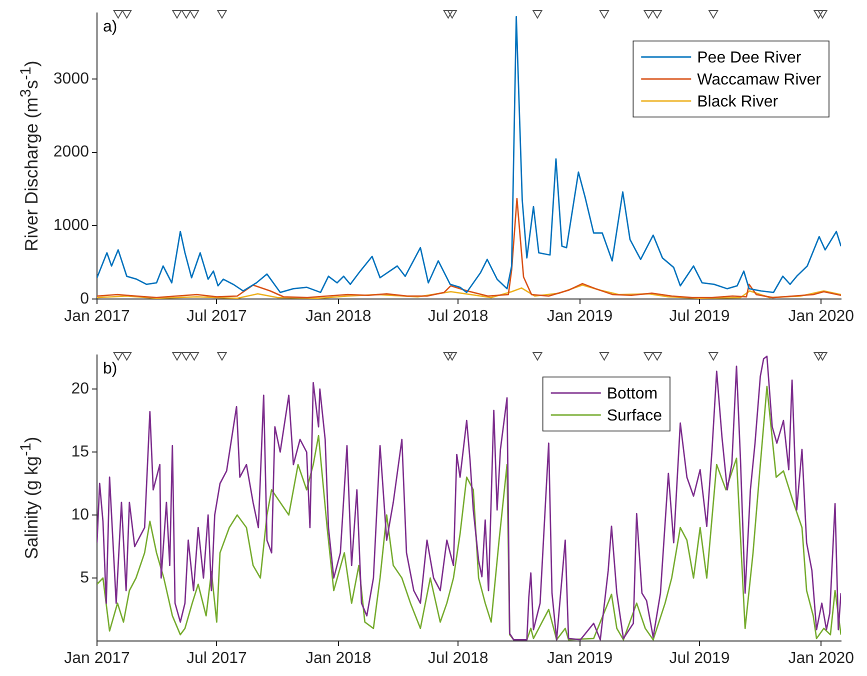 This screenshot has width=867, height=676. What do you see at coordinates (80, 389) in the screenshot?
I see `y-tick-label: 20` at bounding box center [80, 389].